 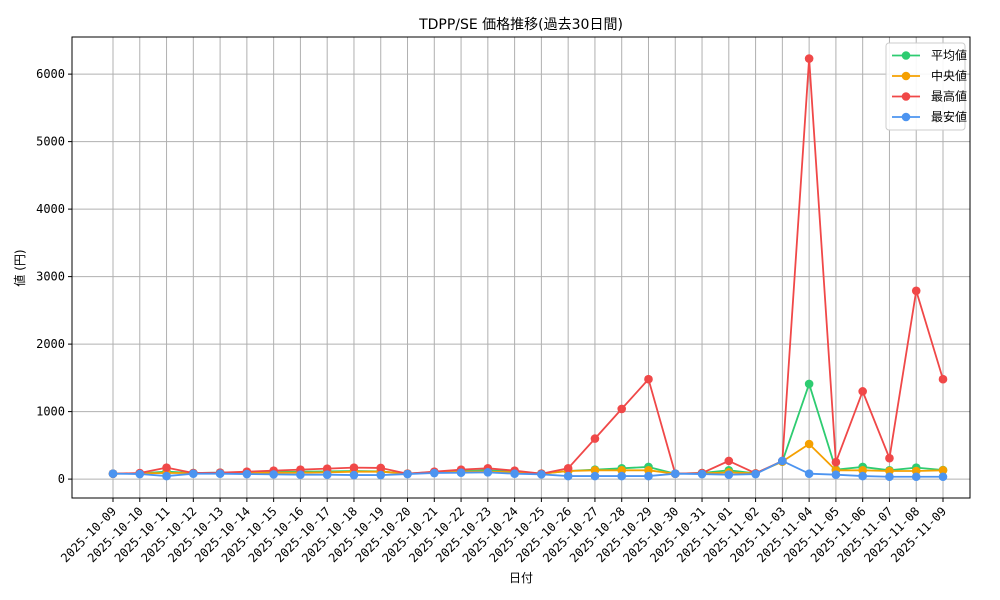 I want to click on legend-item: 中央値, so click(x=929, y=75).